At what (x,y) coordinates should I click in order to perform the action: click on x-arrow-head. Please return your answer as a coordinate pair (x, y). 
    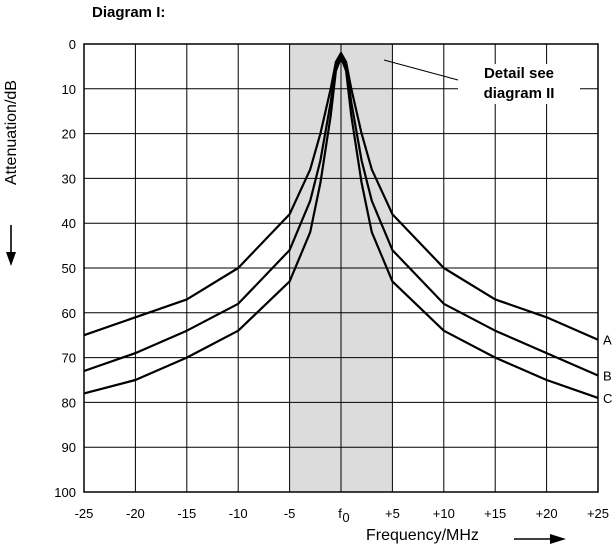
    Looking at the image, I should click on (558, 539).